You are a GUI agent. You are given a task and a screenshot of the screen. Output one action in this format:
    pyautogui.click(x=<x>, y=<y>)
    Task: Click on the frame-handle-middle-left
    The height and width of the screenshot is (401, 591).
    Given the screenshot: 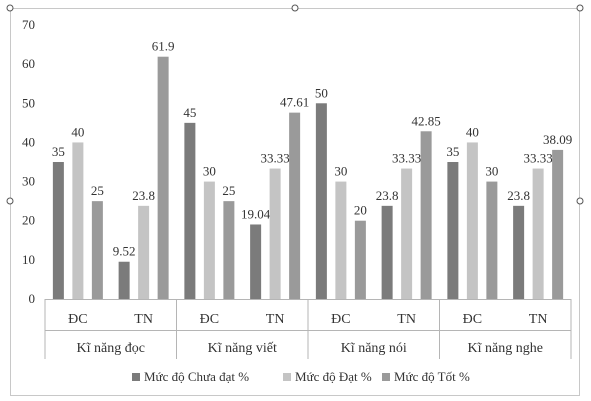 What is the action you would take?
    pyautogui.click(x=10, y=201)
    